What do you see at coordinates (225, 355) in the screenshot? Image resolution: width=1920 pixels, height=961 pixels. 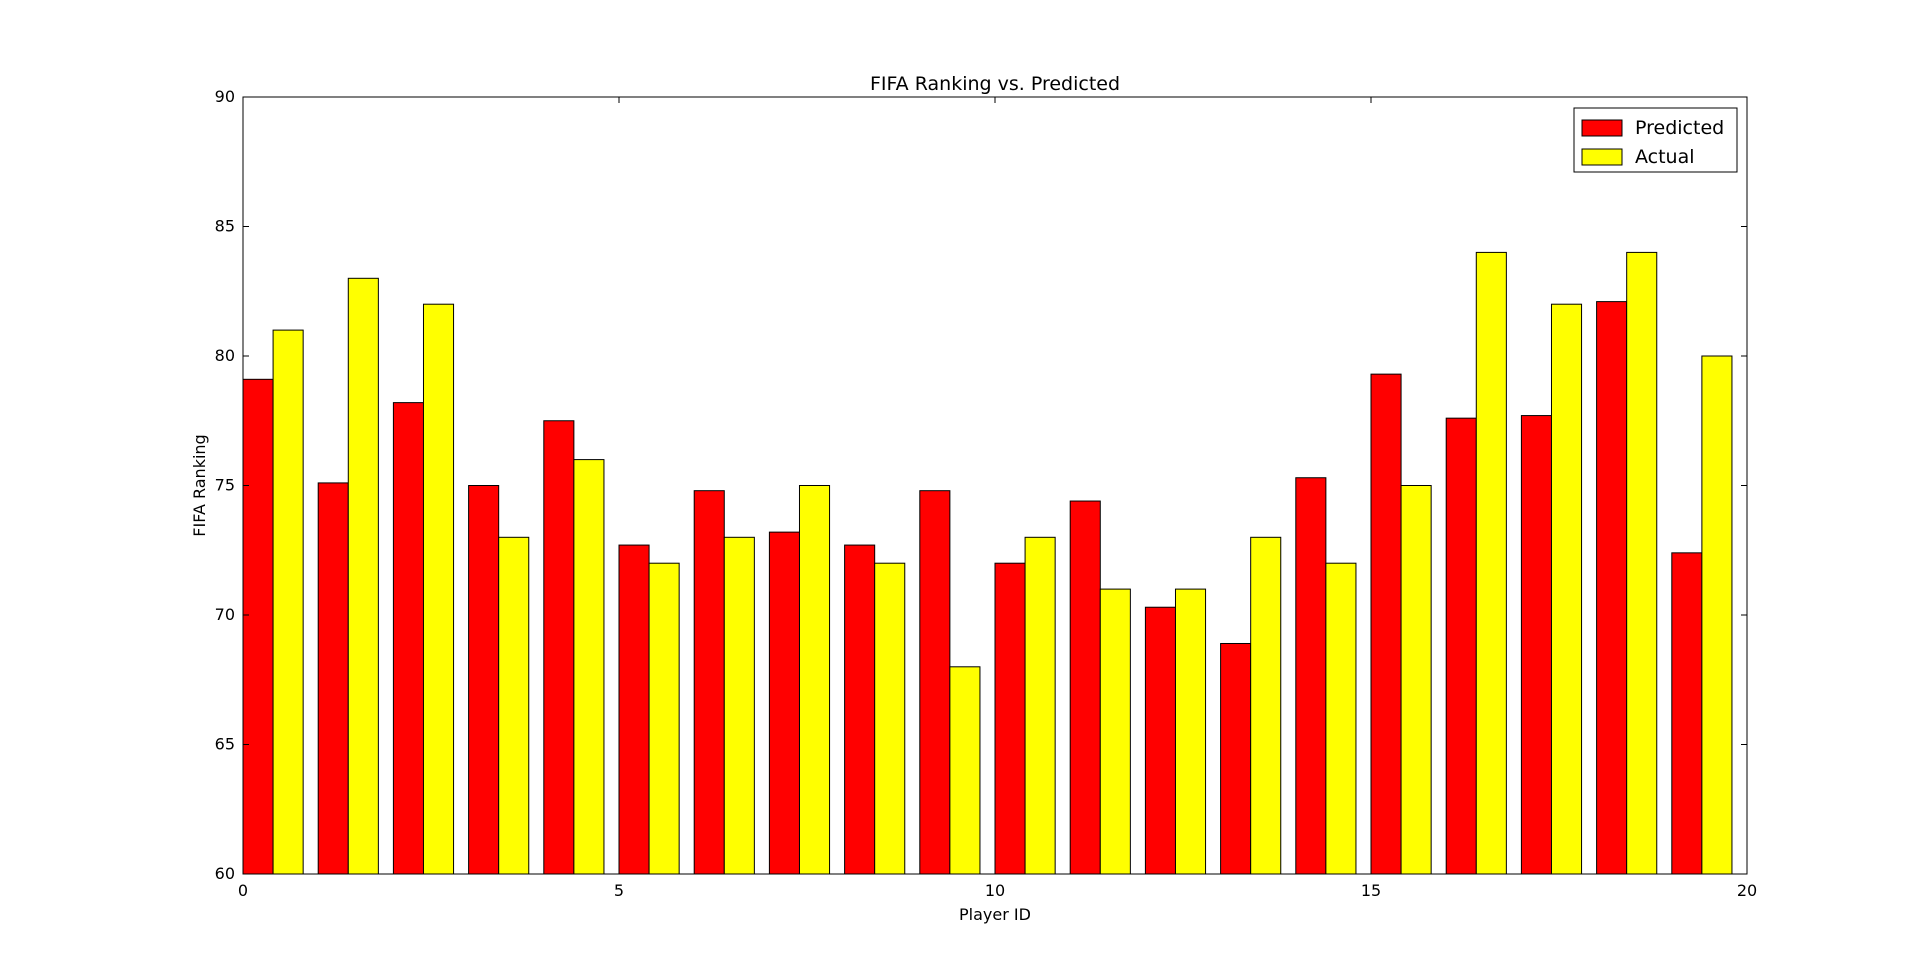 I see `y-tick-label-80: 80` at bounding box center [225, 355].